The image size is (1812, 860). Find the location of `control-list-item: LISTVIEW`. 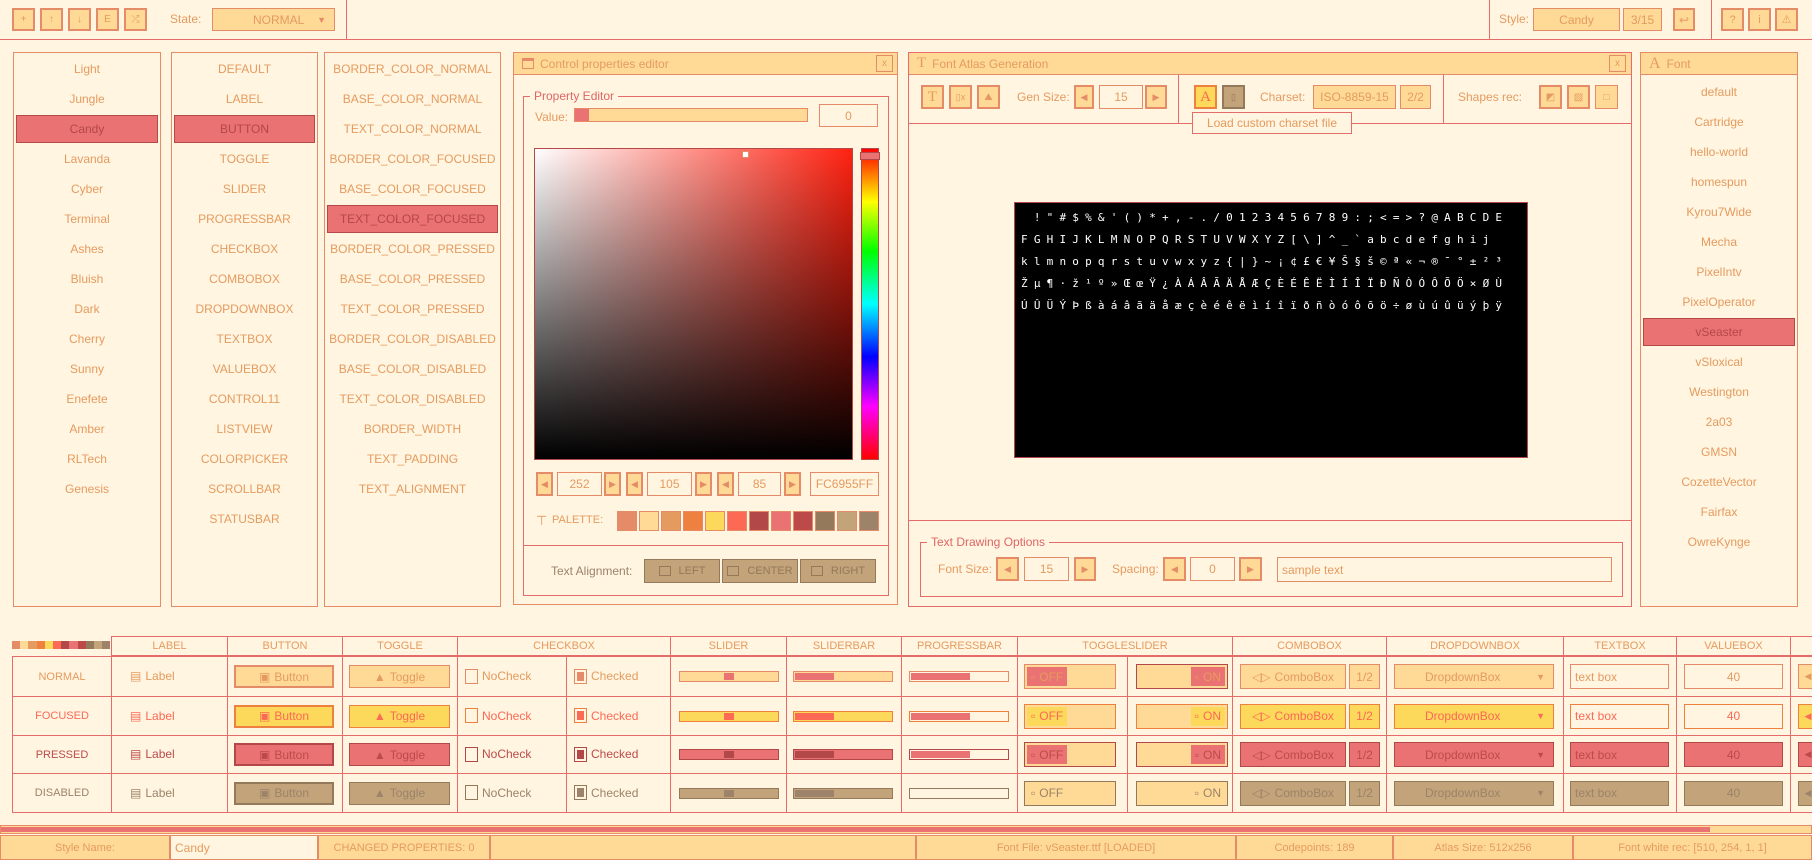

control-list-item: LISTVIEW is located at coordinates (244, 429).